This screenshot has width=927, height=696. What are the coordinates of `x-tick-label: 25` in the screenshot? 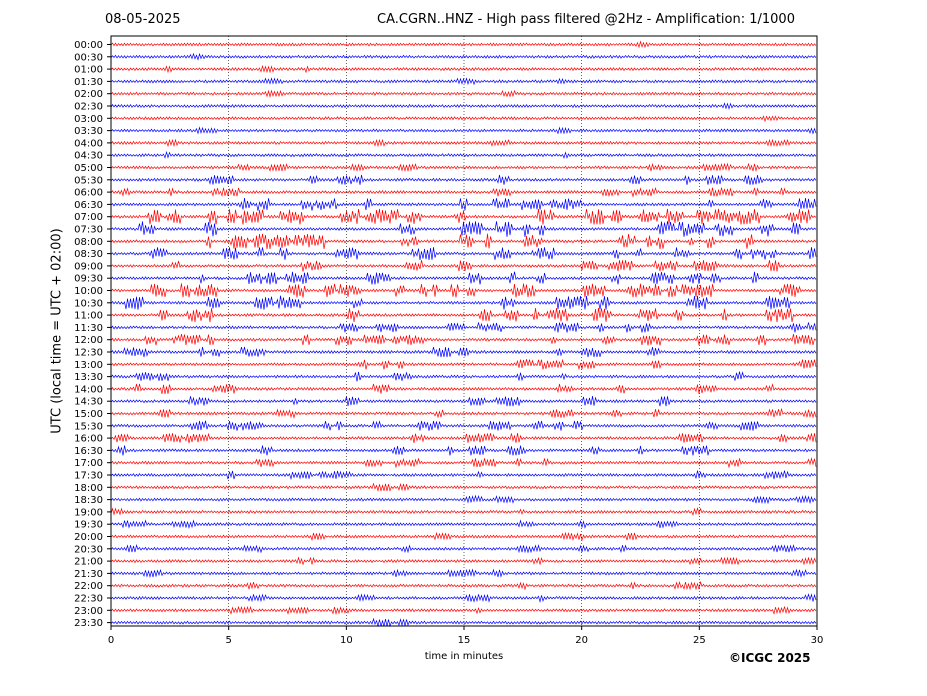 It's located at (699, 640).